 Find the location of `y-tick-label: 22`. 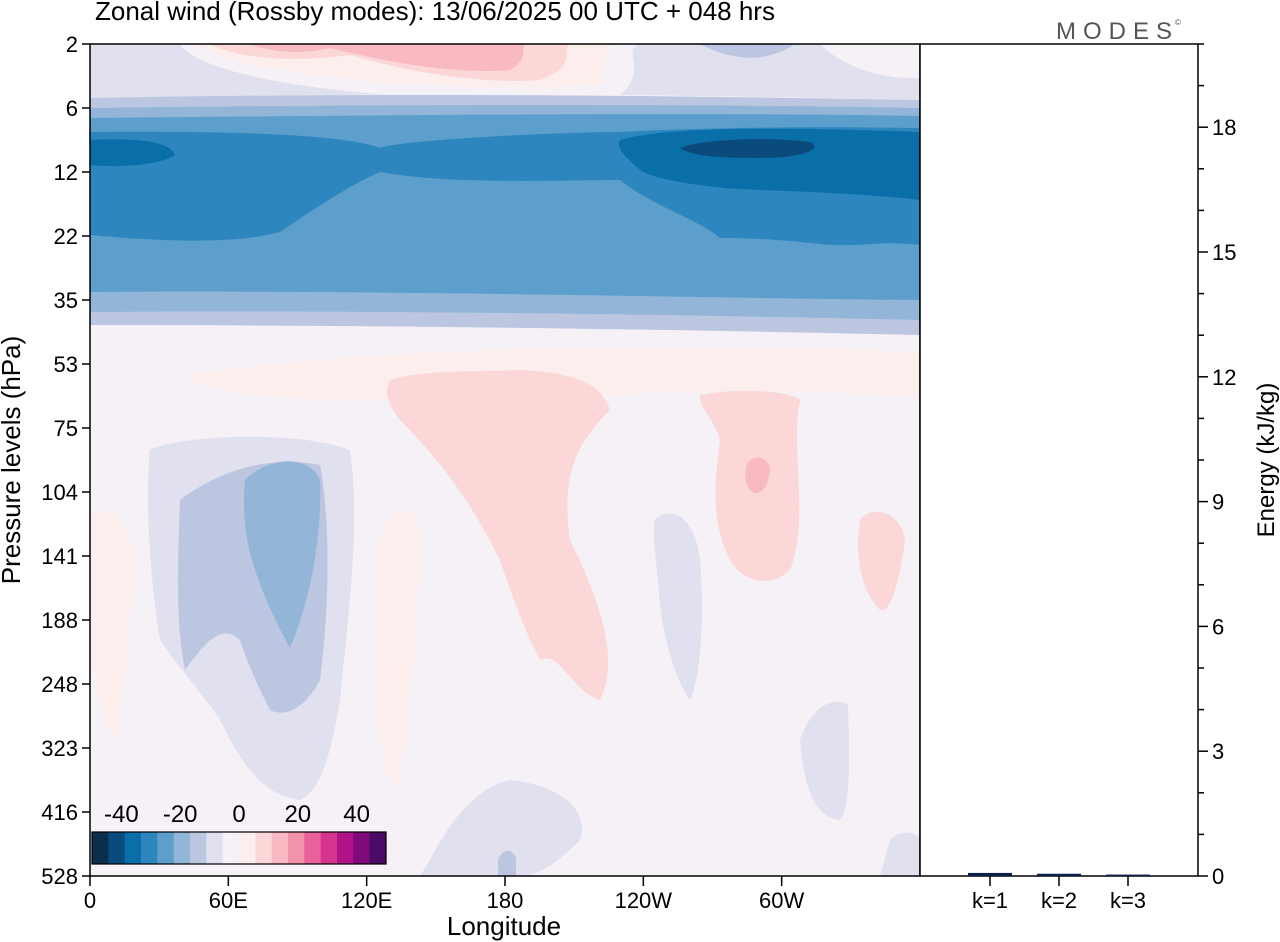

y-tick-label: 22 is located at coordinates (66, 236).